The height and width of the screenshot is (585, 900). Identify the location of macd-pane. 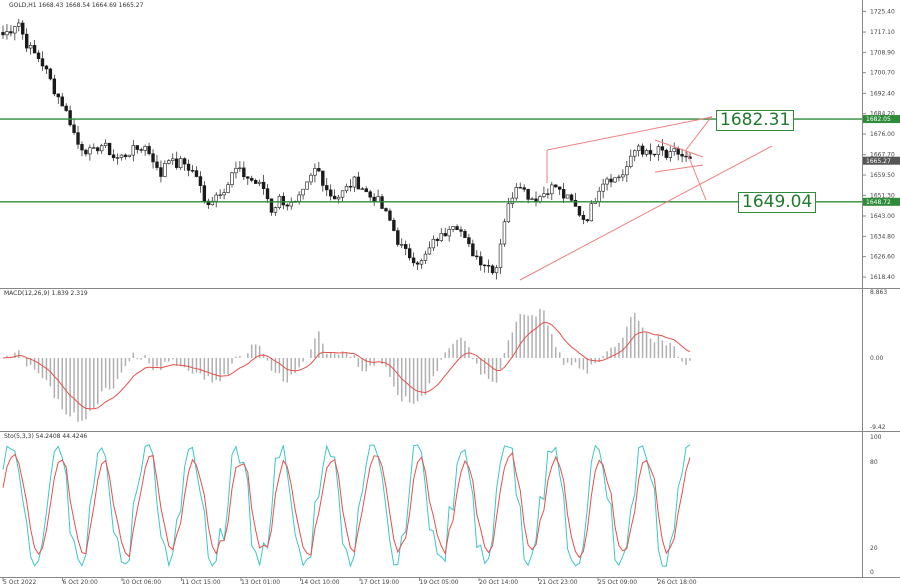
(346, 365).